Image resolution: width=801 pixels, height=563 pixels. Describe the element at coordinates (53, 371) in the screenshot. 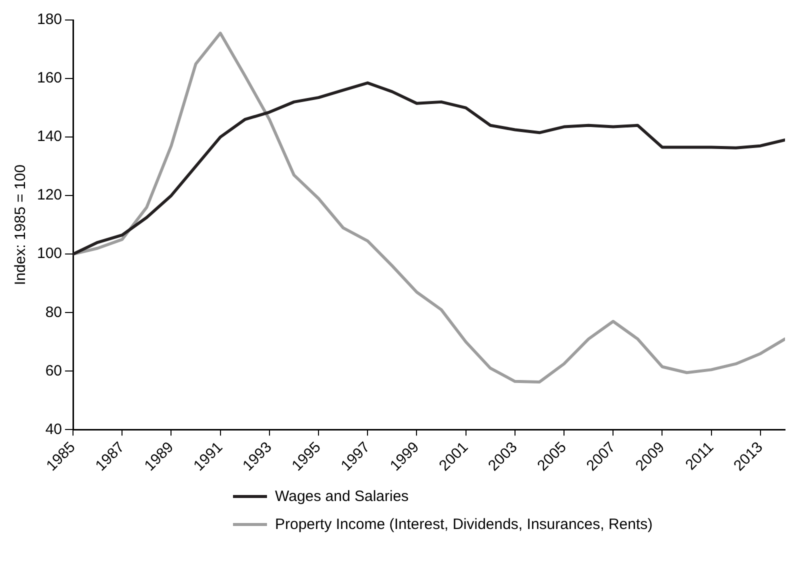

I see `y-tick-label: 60` at that location.